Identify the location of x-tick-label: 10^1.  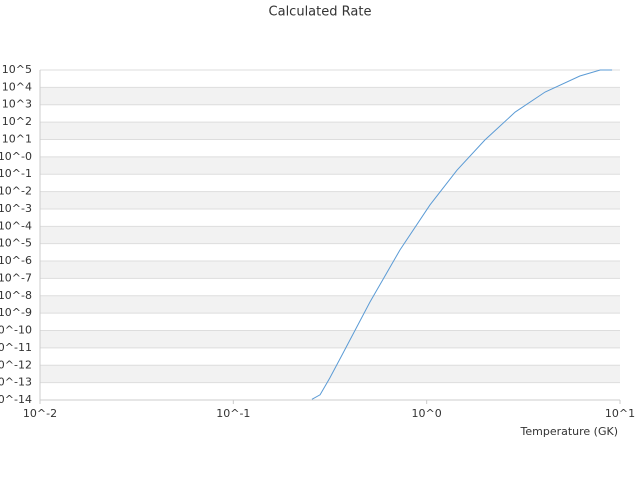
(620, 413).